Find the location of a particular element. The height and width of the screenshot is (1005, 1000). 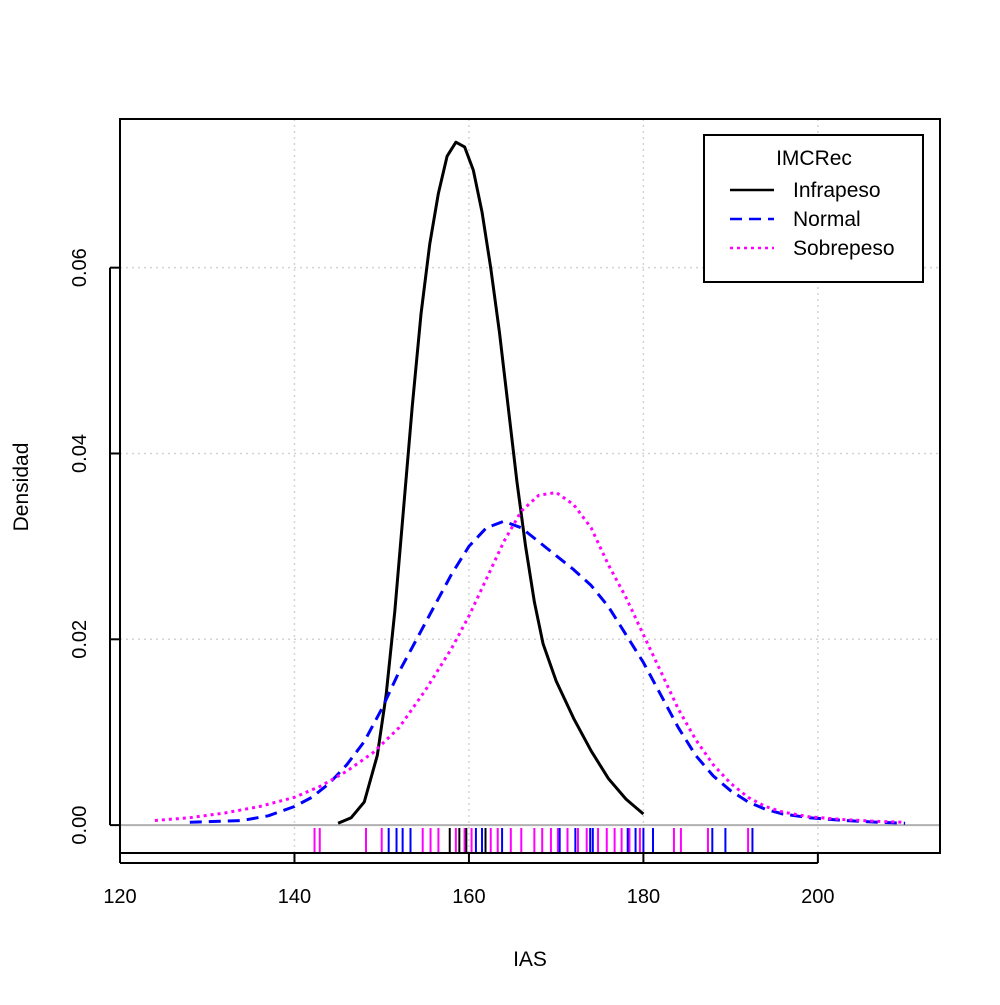

x-tick-label: 180 is located at coordinates (643, 897).